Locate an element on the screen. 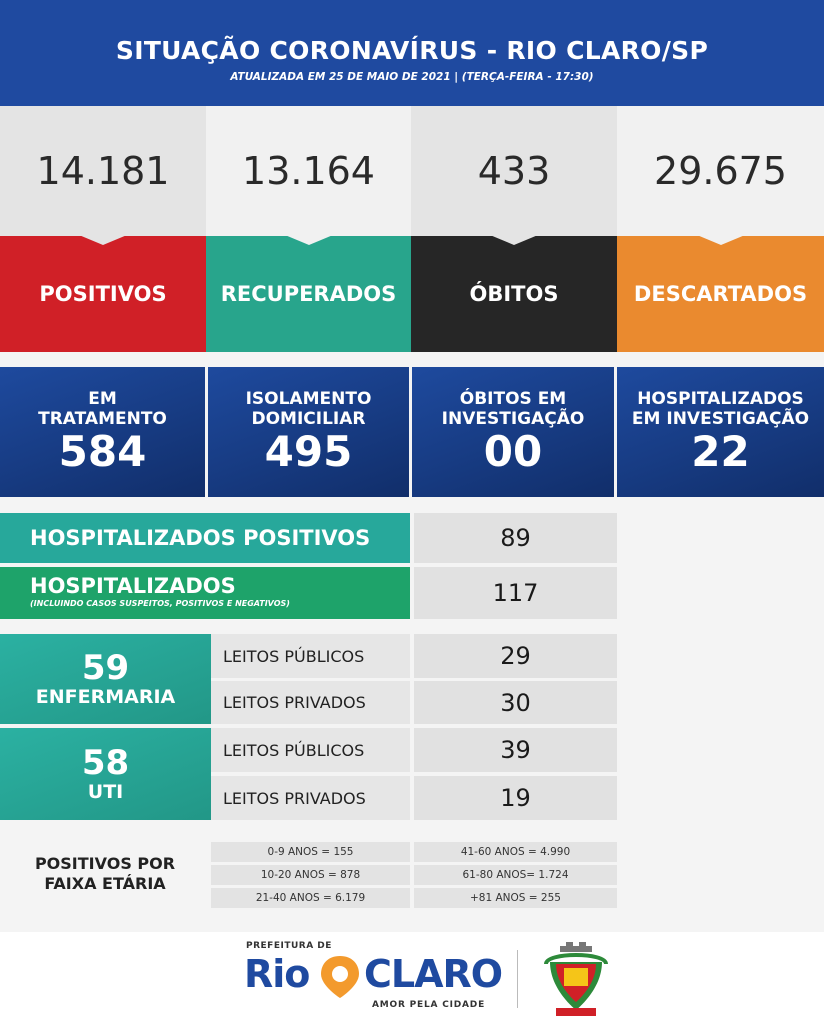 The width and height of the screenshot is (824, 1024). obitos-value-box: 433 is located at coordinates (514, 171).